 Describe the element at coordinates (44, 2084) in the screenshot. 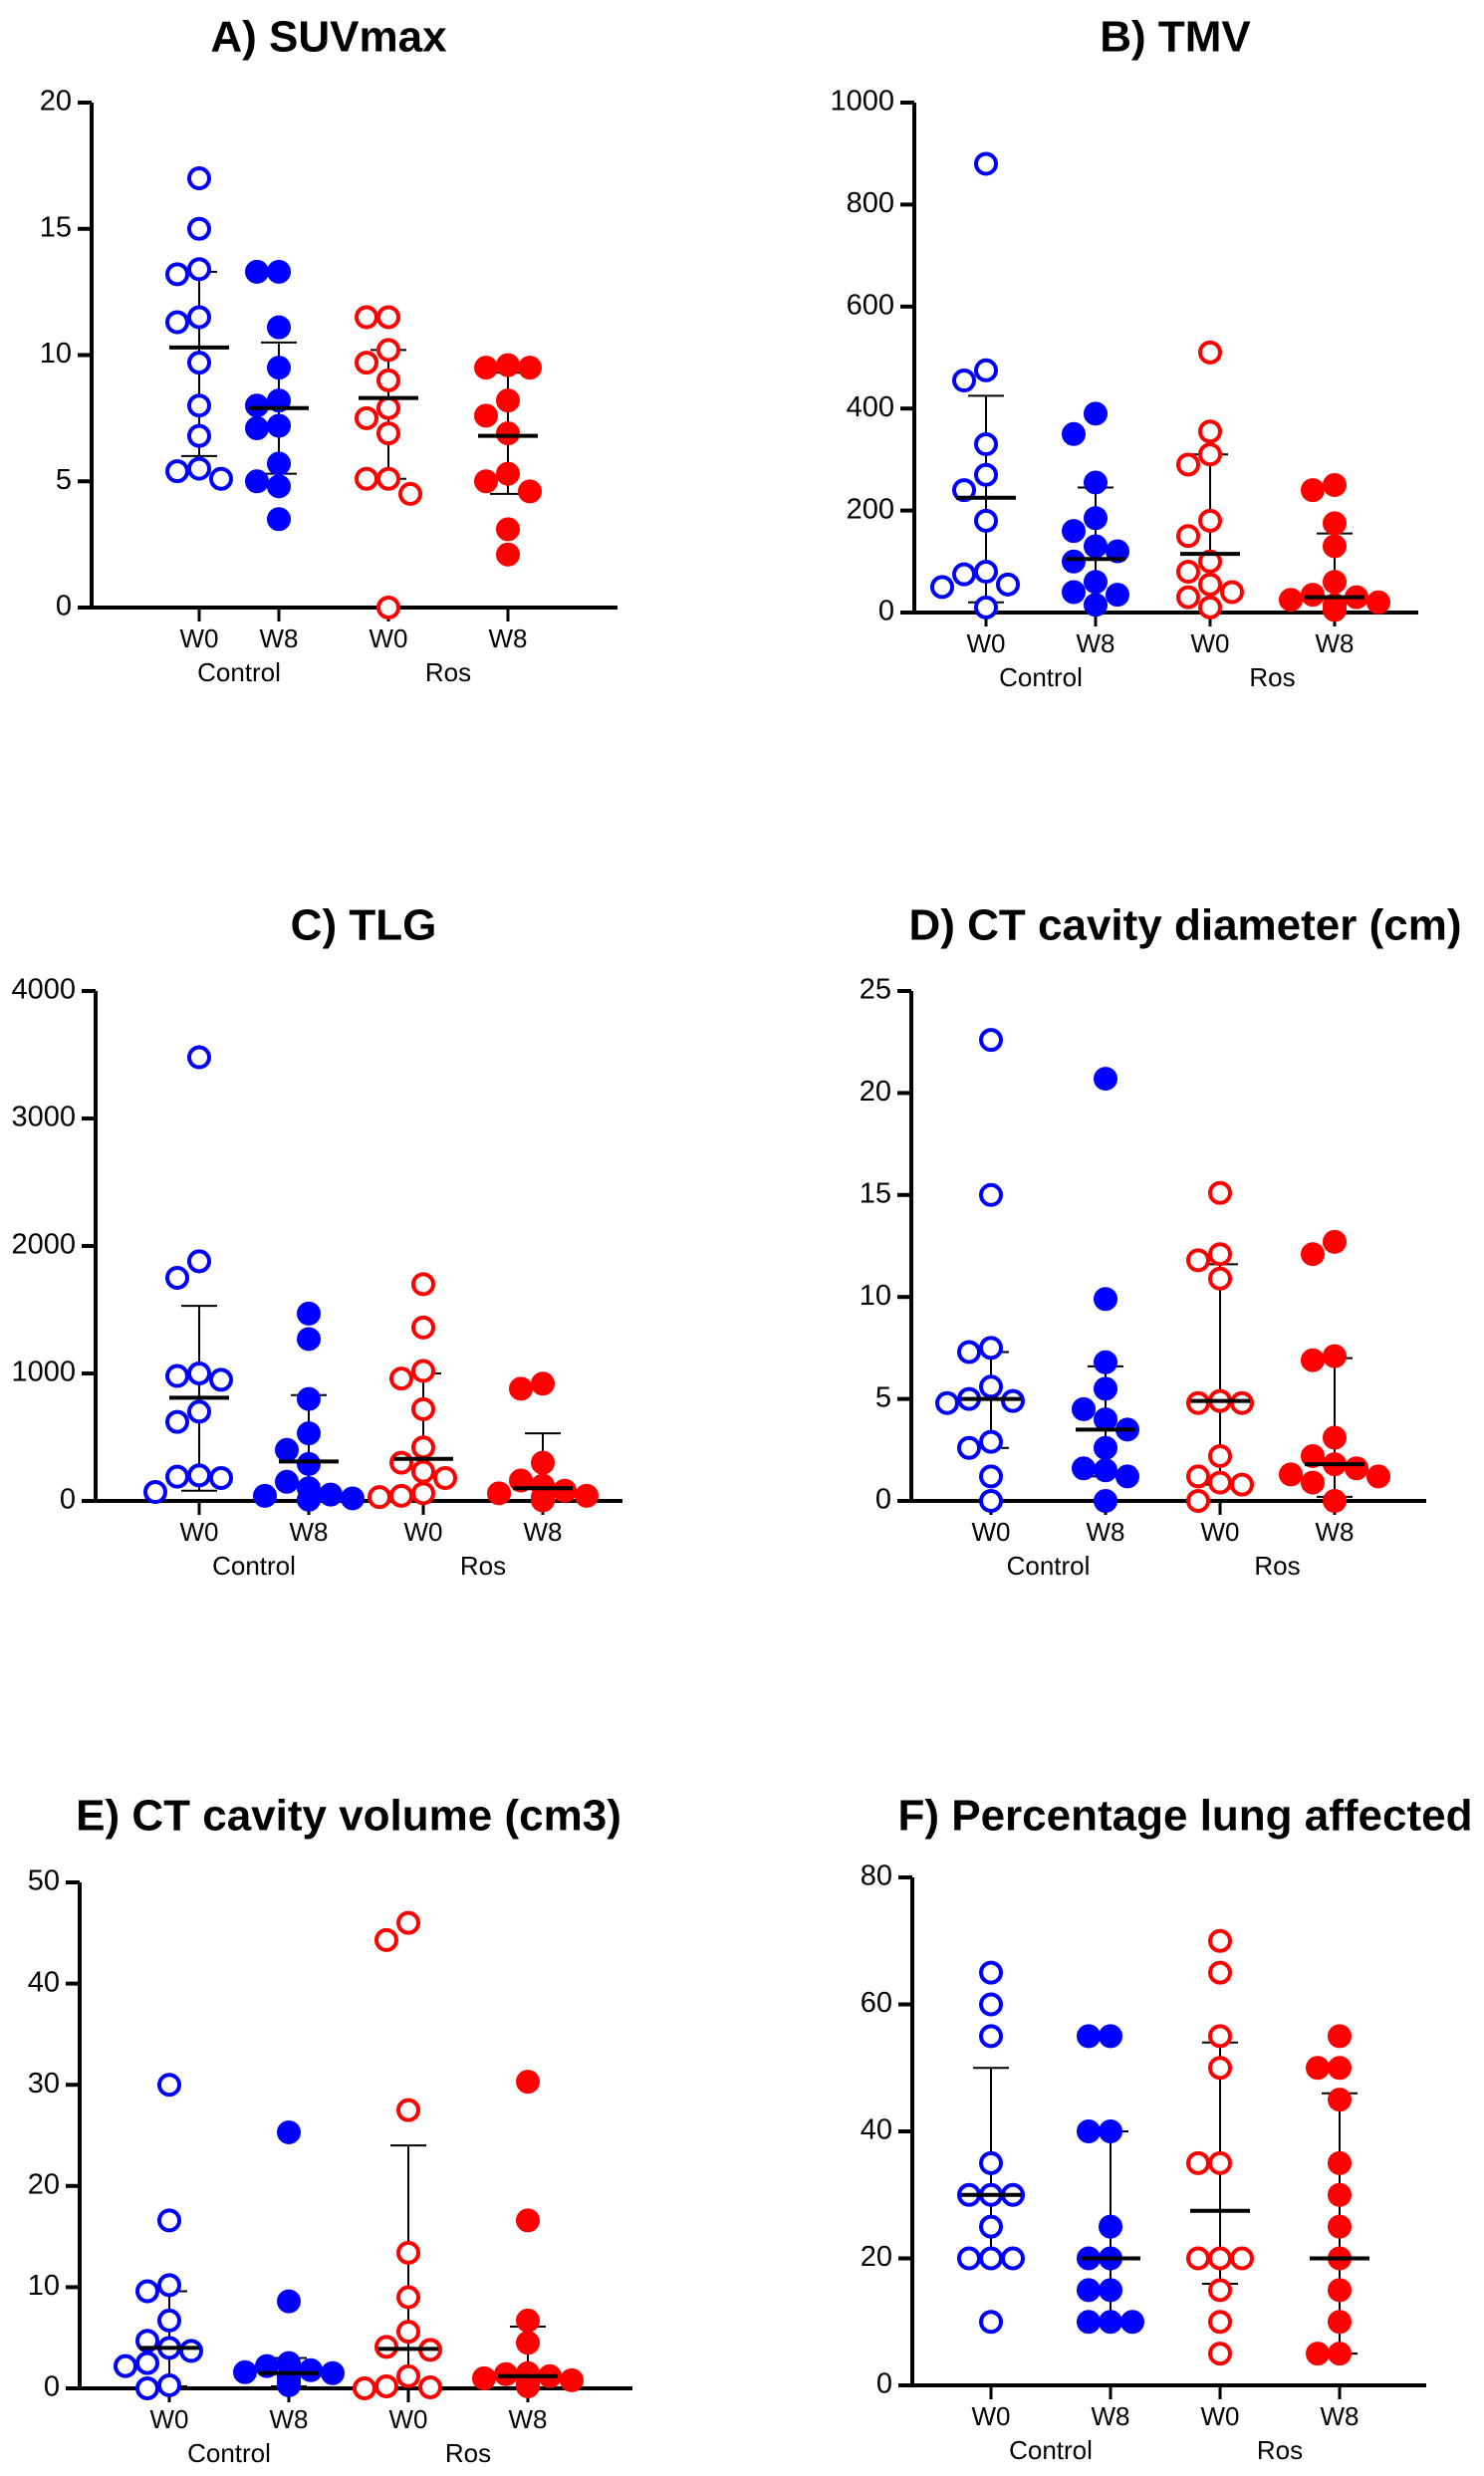

I see `y-tick-label: 30` at that location.